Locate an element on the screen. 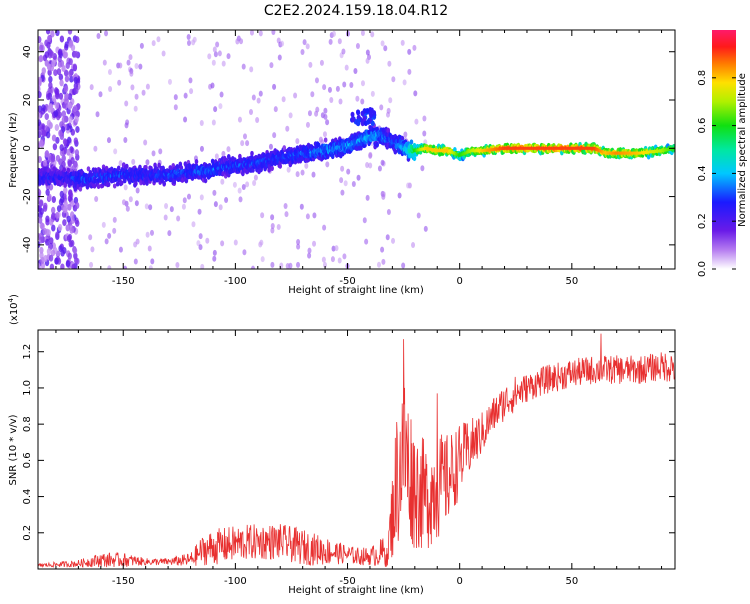 This screenshot has height=604, width=750. snr-ylabel: SNR (10 * v/v) is located at coordinates (13, 449).